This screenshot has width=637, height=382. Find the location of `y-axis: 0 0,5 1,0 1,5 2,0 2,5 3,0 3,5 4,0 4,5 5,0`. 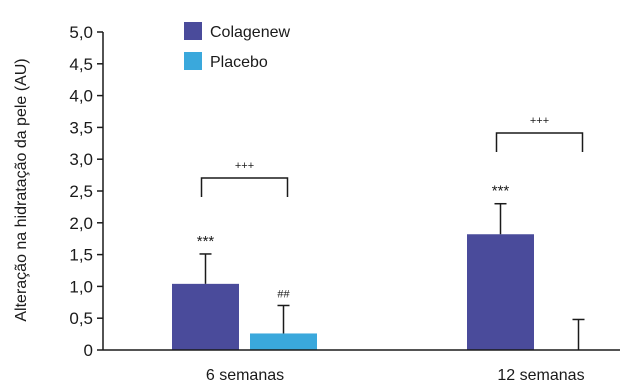

y-axis: 0 0,5 1,0 1,5 2,0 2,5 3,0 3,5 4,0 4,5 5,0 is located at coordinates (86, 191).